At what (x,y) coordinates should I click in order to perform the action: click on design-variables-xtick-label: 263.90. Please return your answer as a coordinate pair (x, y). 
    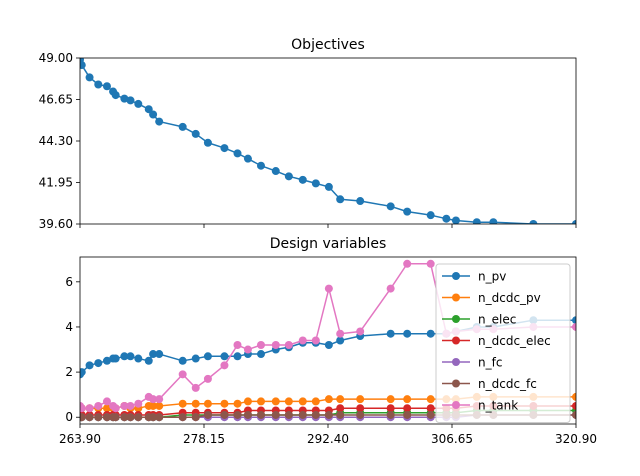
    Looking at the image, I should click on (80, 439).